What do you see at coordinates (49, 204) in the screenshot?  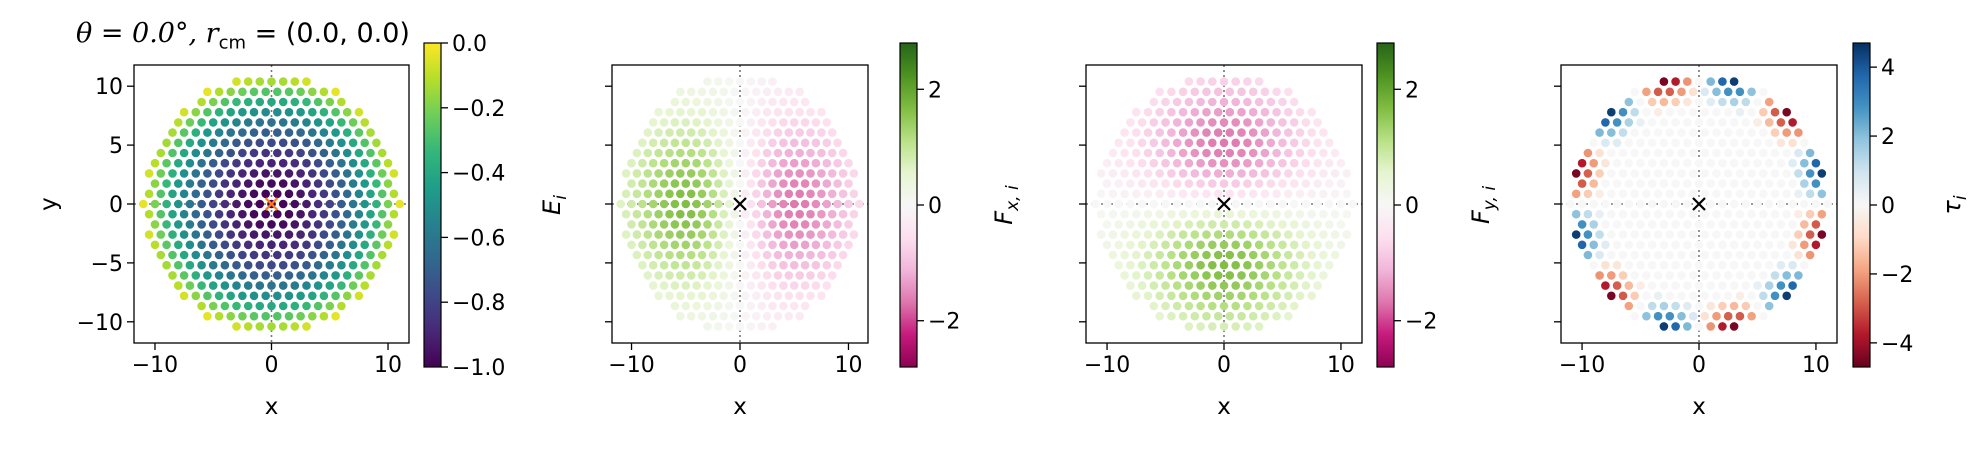 I see `y-axis-label: y` at bounding box center [49, 204].